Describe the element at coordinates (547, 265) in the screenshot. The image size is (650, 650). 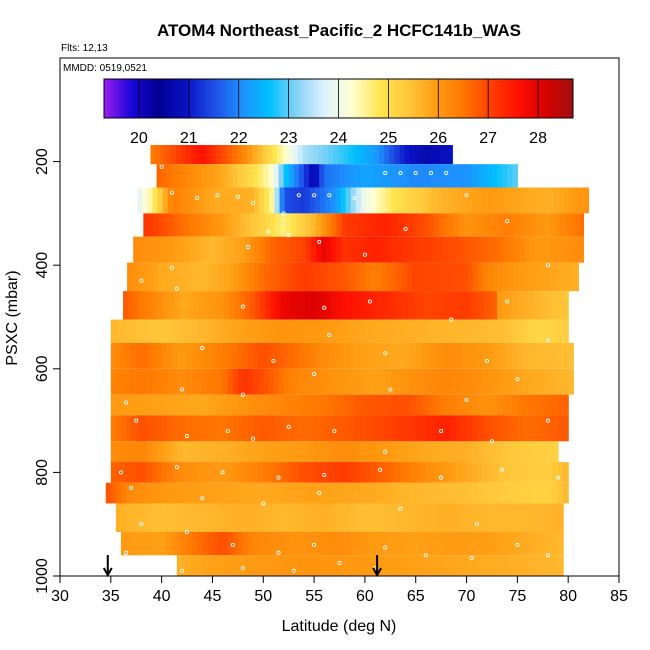
I see `sample-marker` at that location.